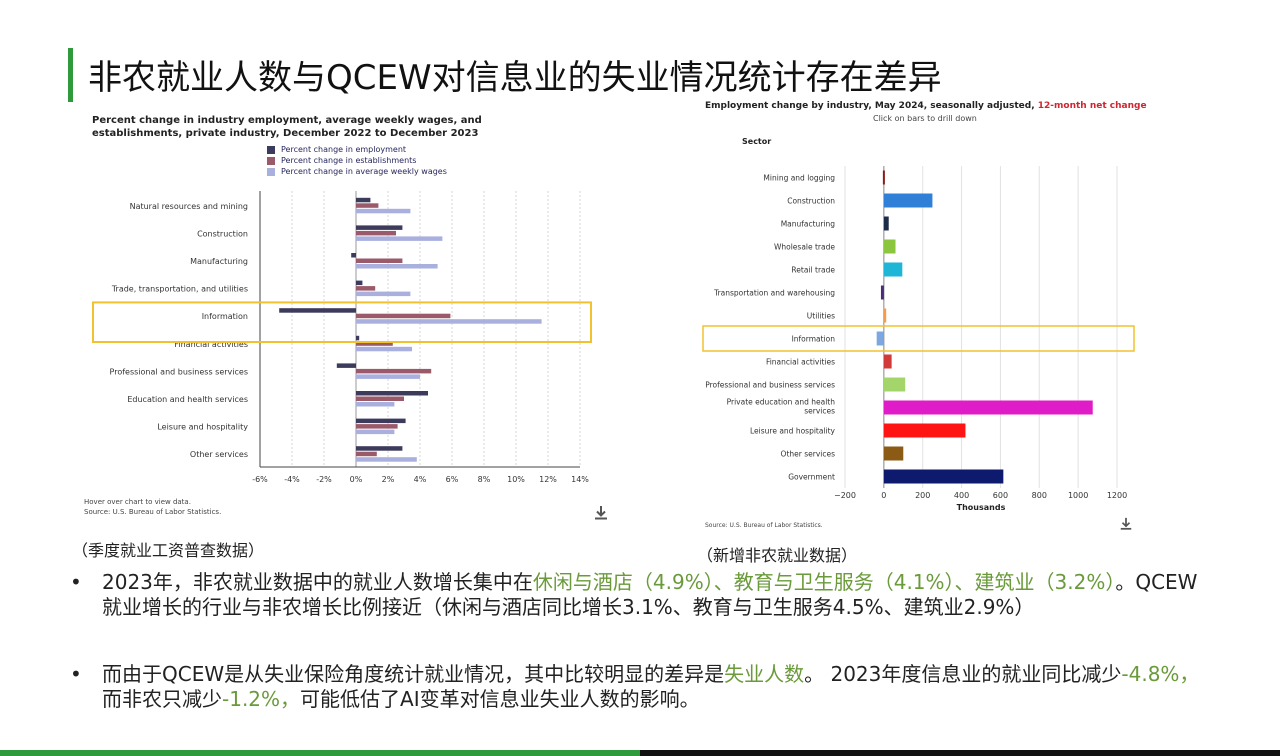  I want to click on category-label: Education and health services, so click(187, 399).